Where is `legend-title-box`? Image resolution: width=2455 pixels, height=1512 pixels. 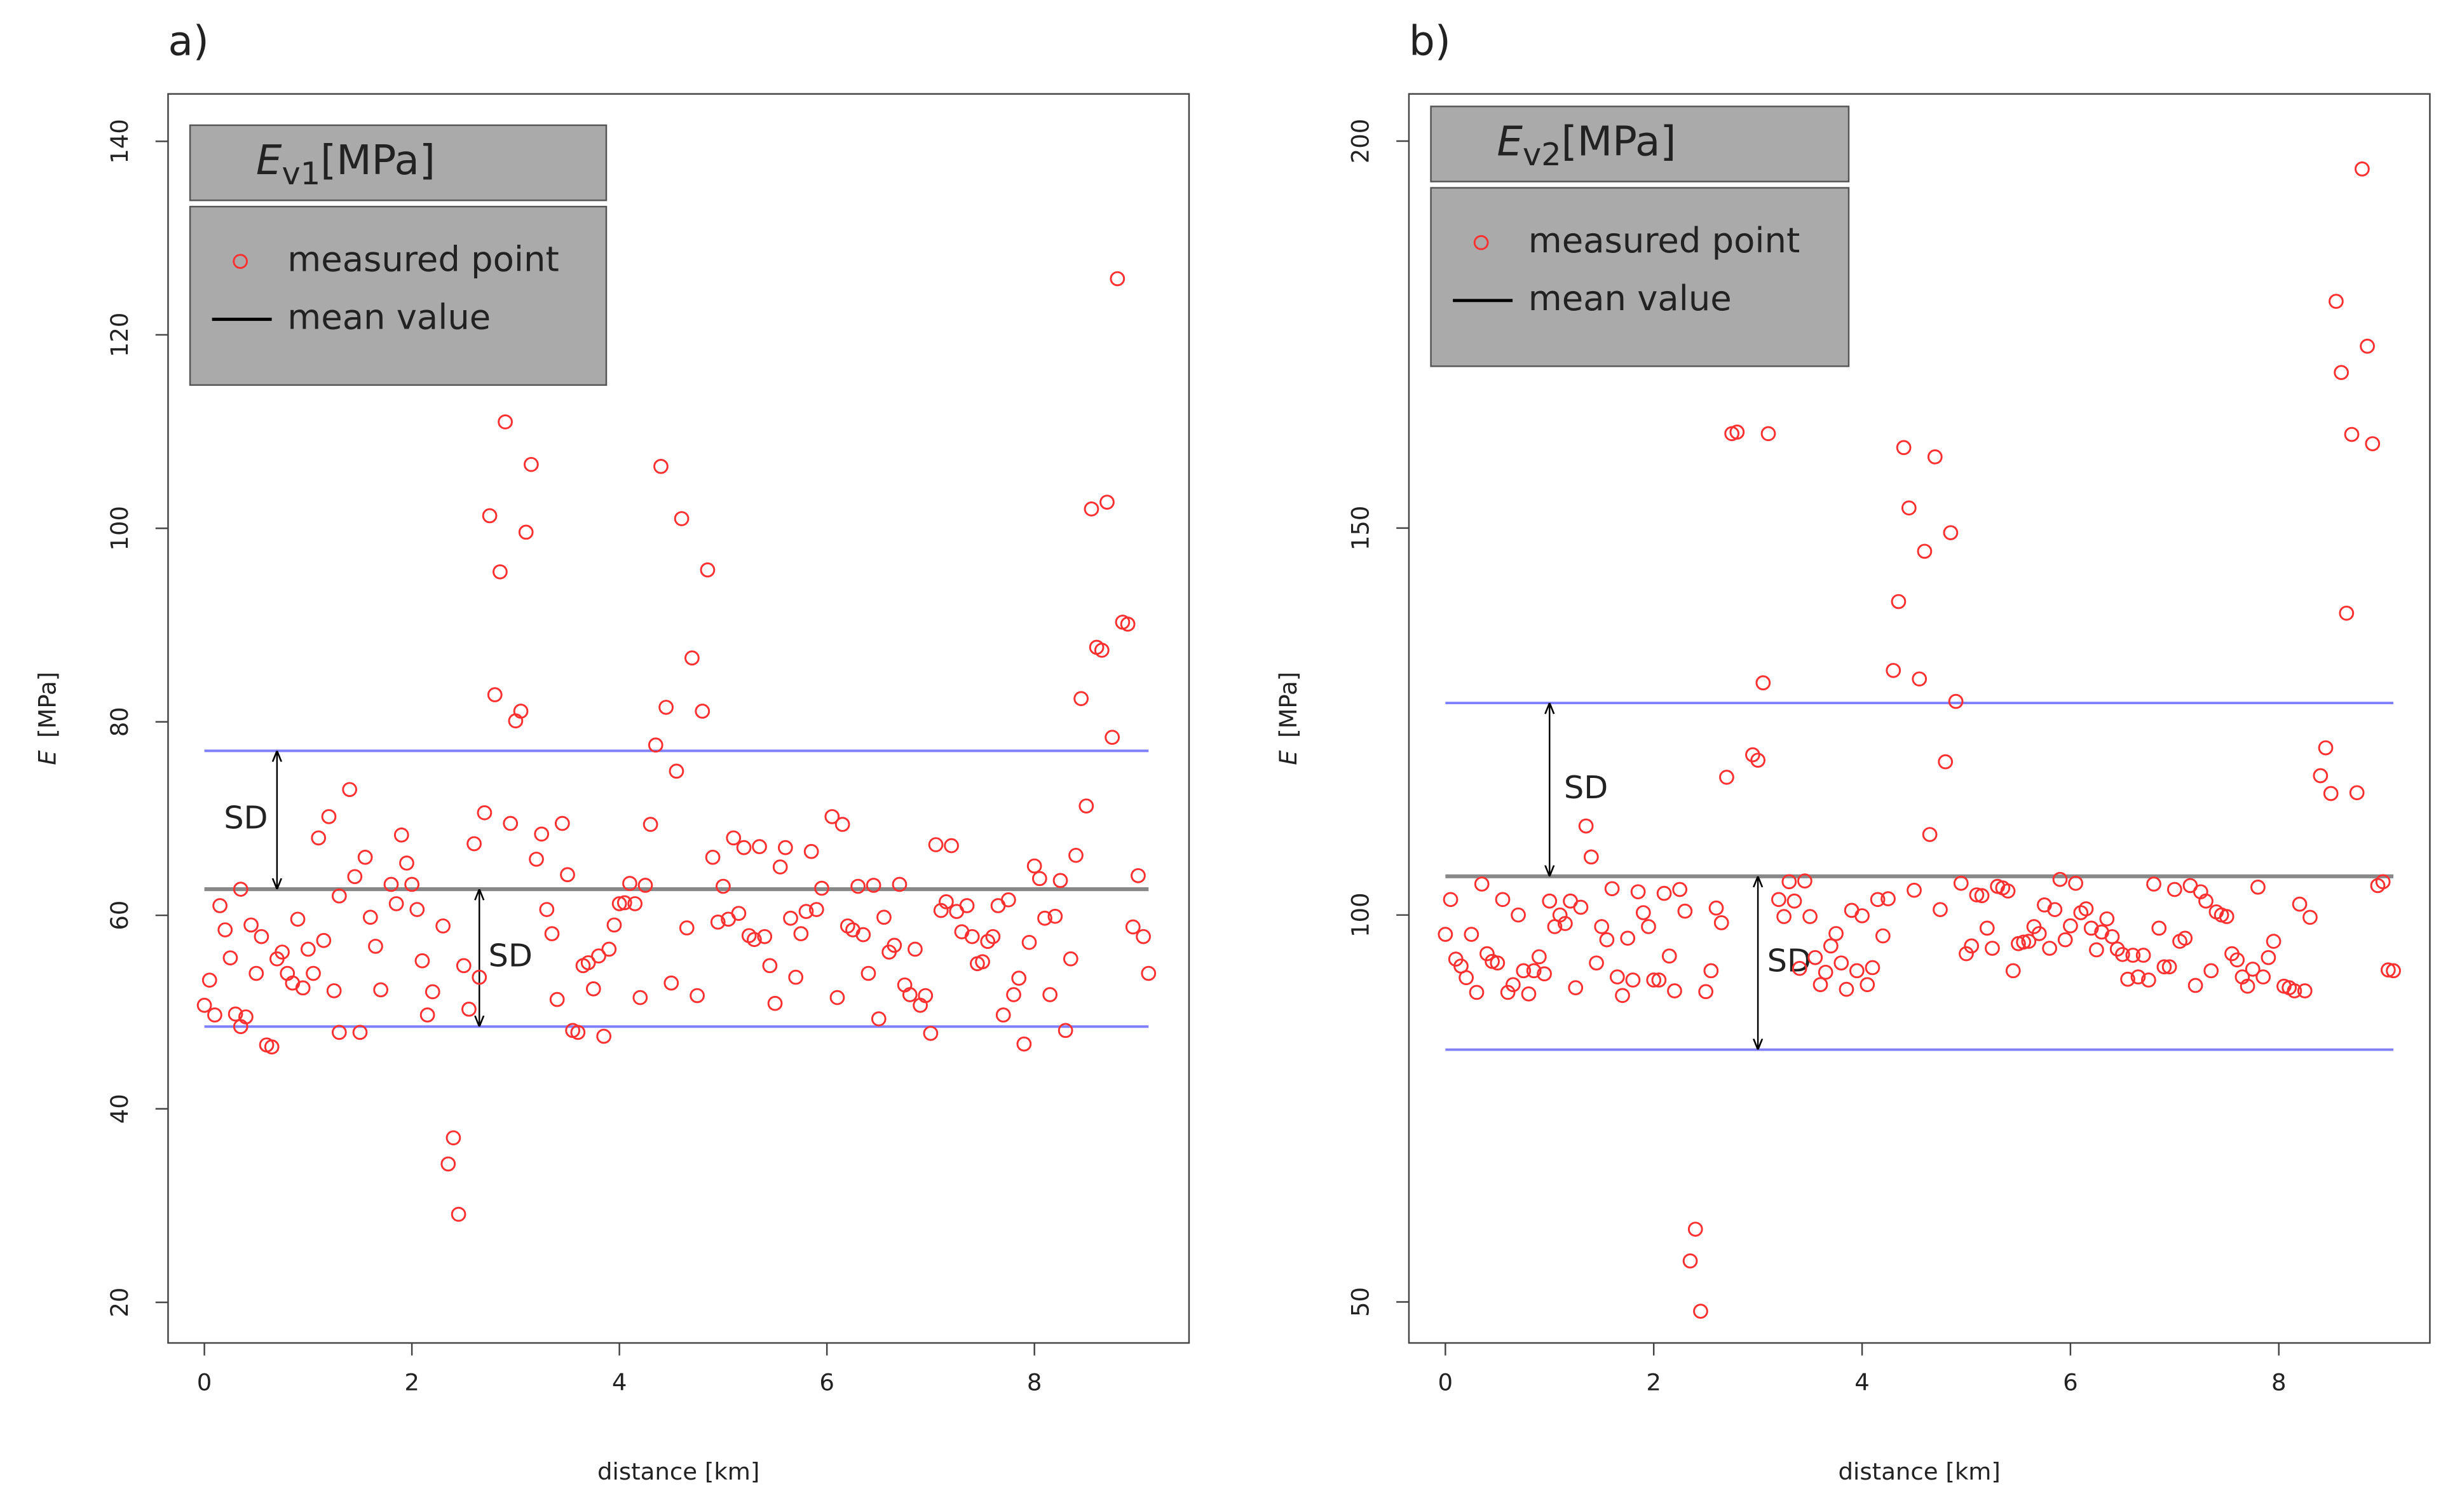 legend-title-box is located at coordinates (399, 162).